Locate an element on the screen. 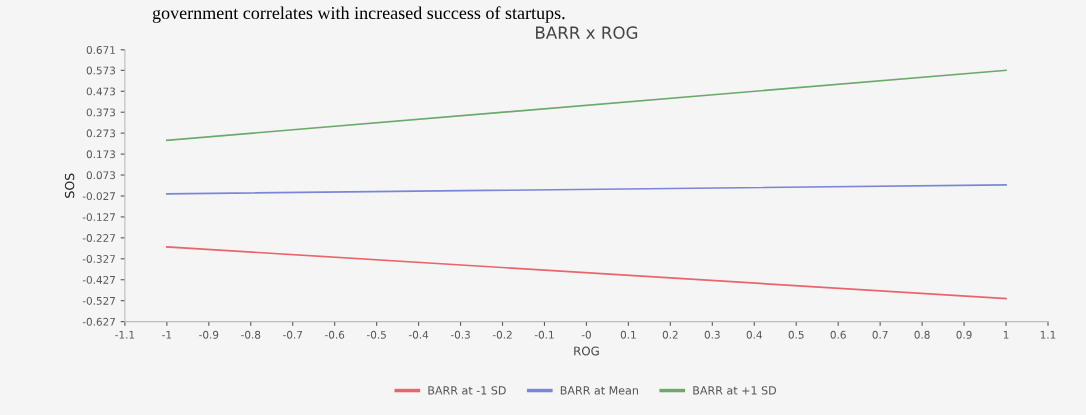 The width and height of the screenshot is (1086, 415). x-tick-label: 0.3 is located at coordinates (712, 334).